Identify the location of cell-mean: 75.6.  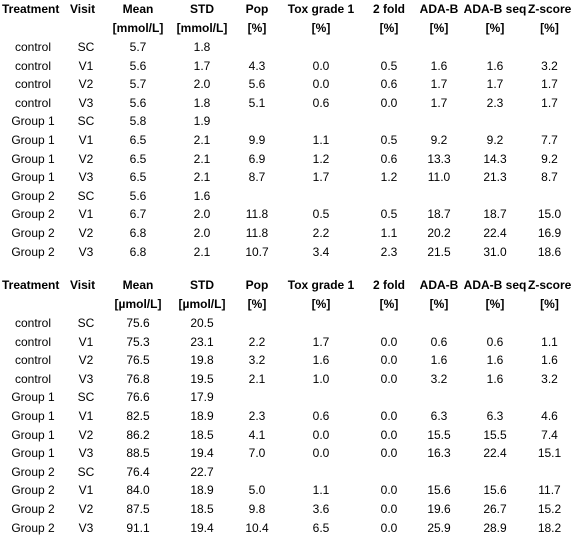
(138, 323).